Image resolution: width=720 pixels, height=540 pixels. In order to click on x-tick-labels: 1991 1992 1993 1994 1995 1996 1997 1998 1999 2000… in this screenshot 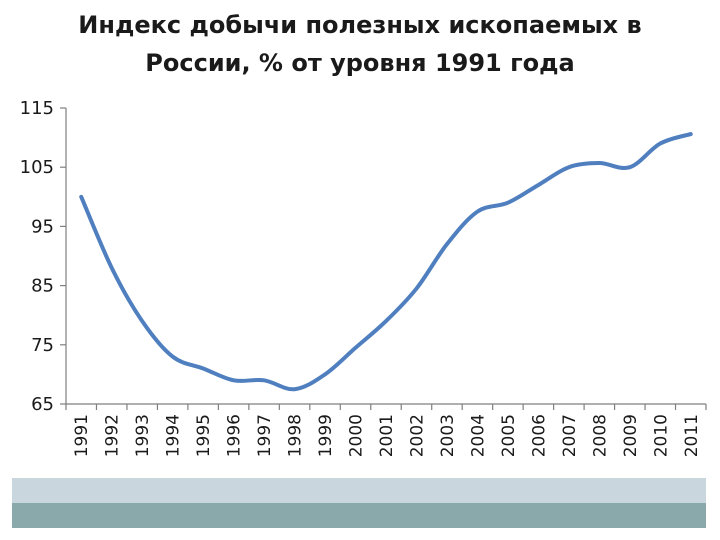, I will do `click(387, 435)`.